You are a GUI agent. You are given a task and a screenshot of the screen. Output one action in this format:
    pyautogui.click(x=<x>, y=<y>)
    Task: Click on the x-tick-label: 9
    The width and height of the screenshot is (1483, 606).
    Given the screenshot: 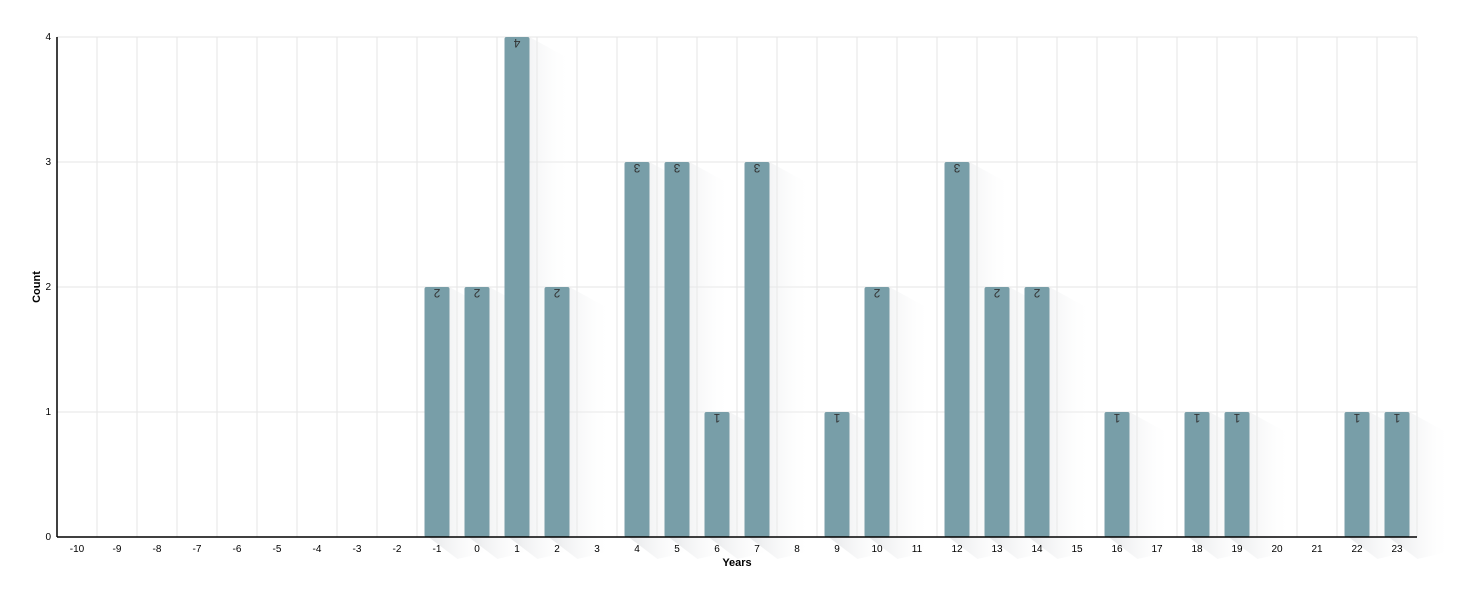 What is the action you would take?
    pyautogui.click(x=837, y=549)
    